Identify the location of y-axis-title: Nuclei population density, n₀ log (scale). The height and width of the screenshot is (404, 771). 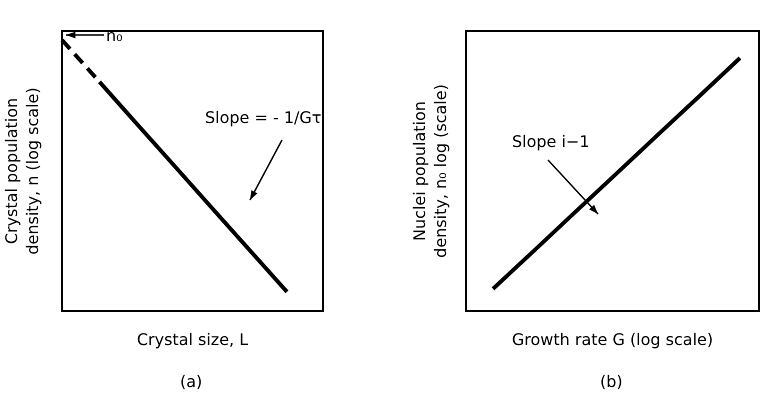
(430, 171).